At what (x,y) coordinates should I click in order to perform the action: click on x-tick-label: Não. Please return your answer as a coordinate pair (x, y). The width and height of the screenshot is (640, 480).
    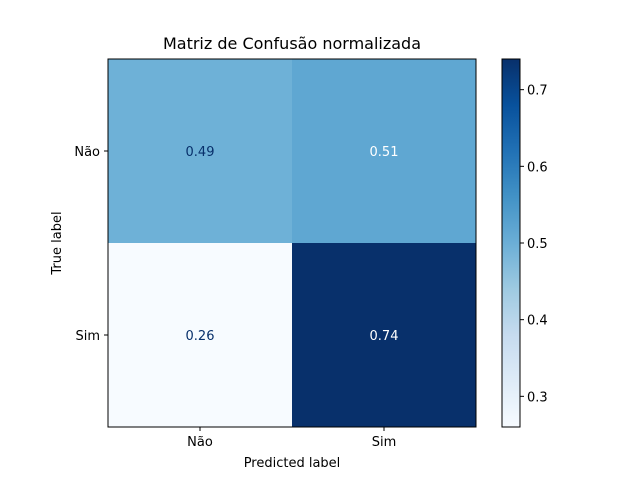
    Looking at the image, I should click on (200, 442).